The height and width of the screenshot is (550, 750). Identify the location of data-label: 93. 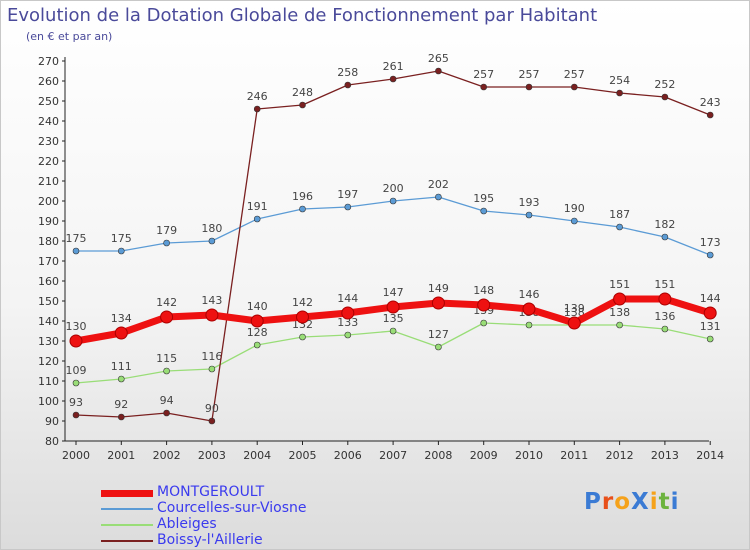
(76, 402).